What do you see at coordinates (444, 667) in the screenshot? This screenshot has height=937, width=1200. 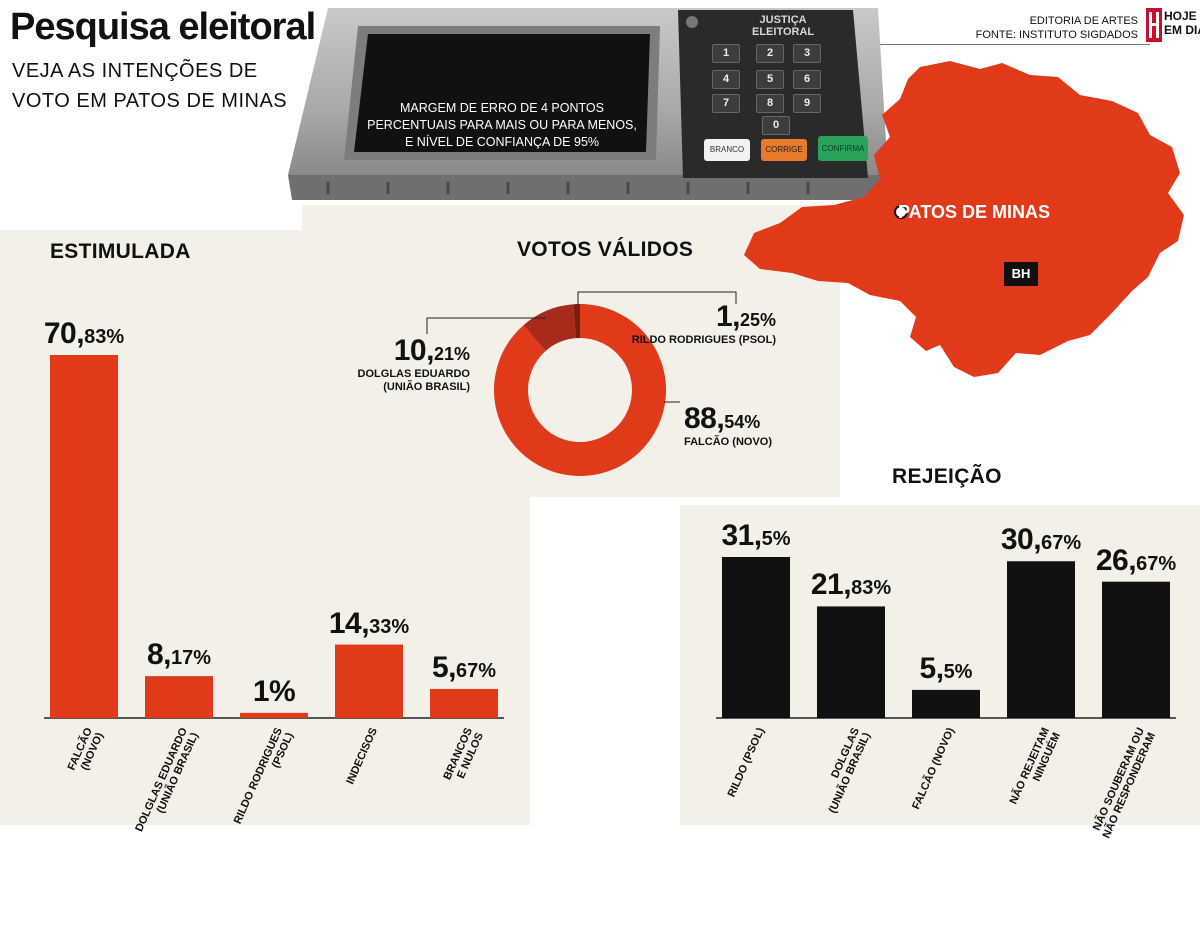 I see `estimulada-value-4-int: 5,` at bounding box center [444, 667].